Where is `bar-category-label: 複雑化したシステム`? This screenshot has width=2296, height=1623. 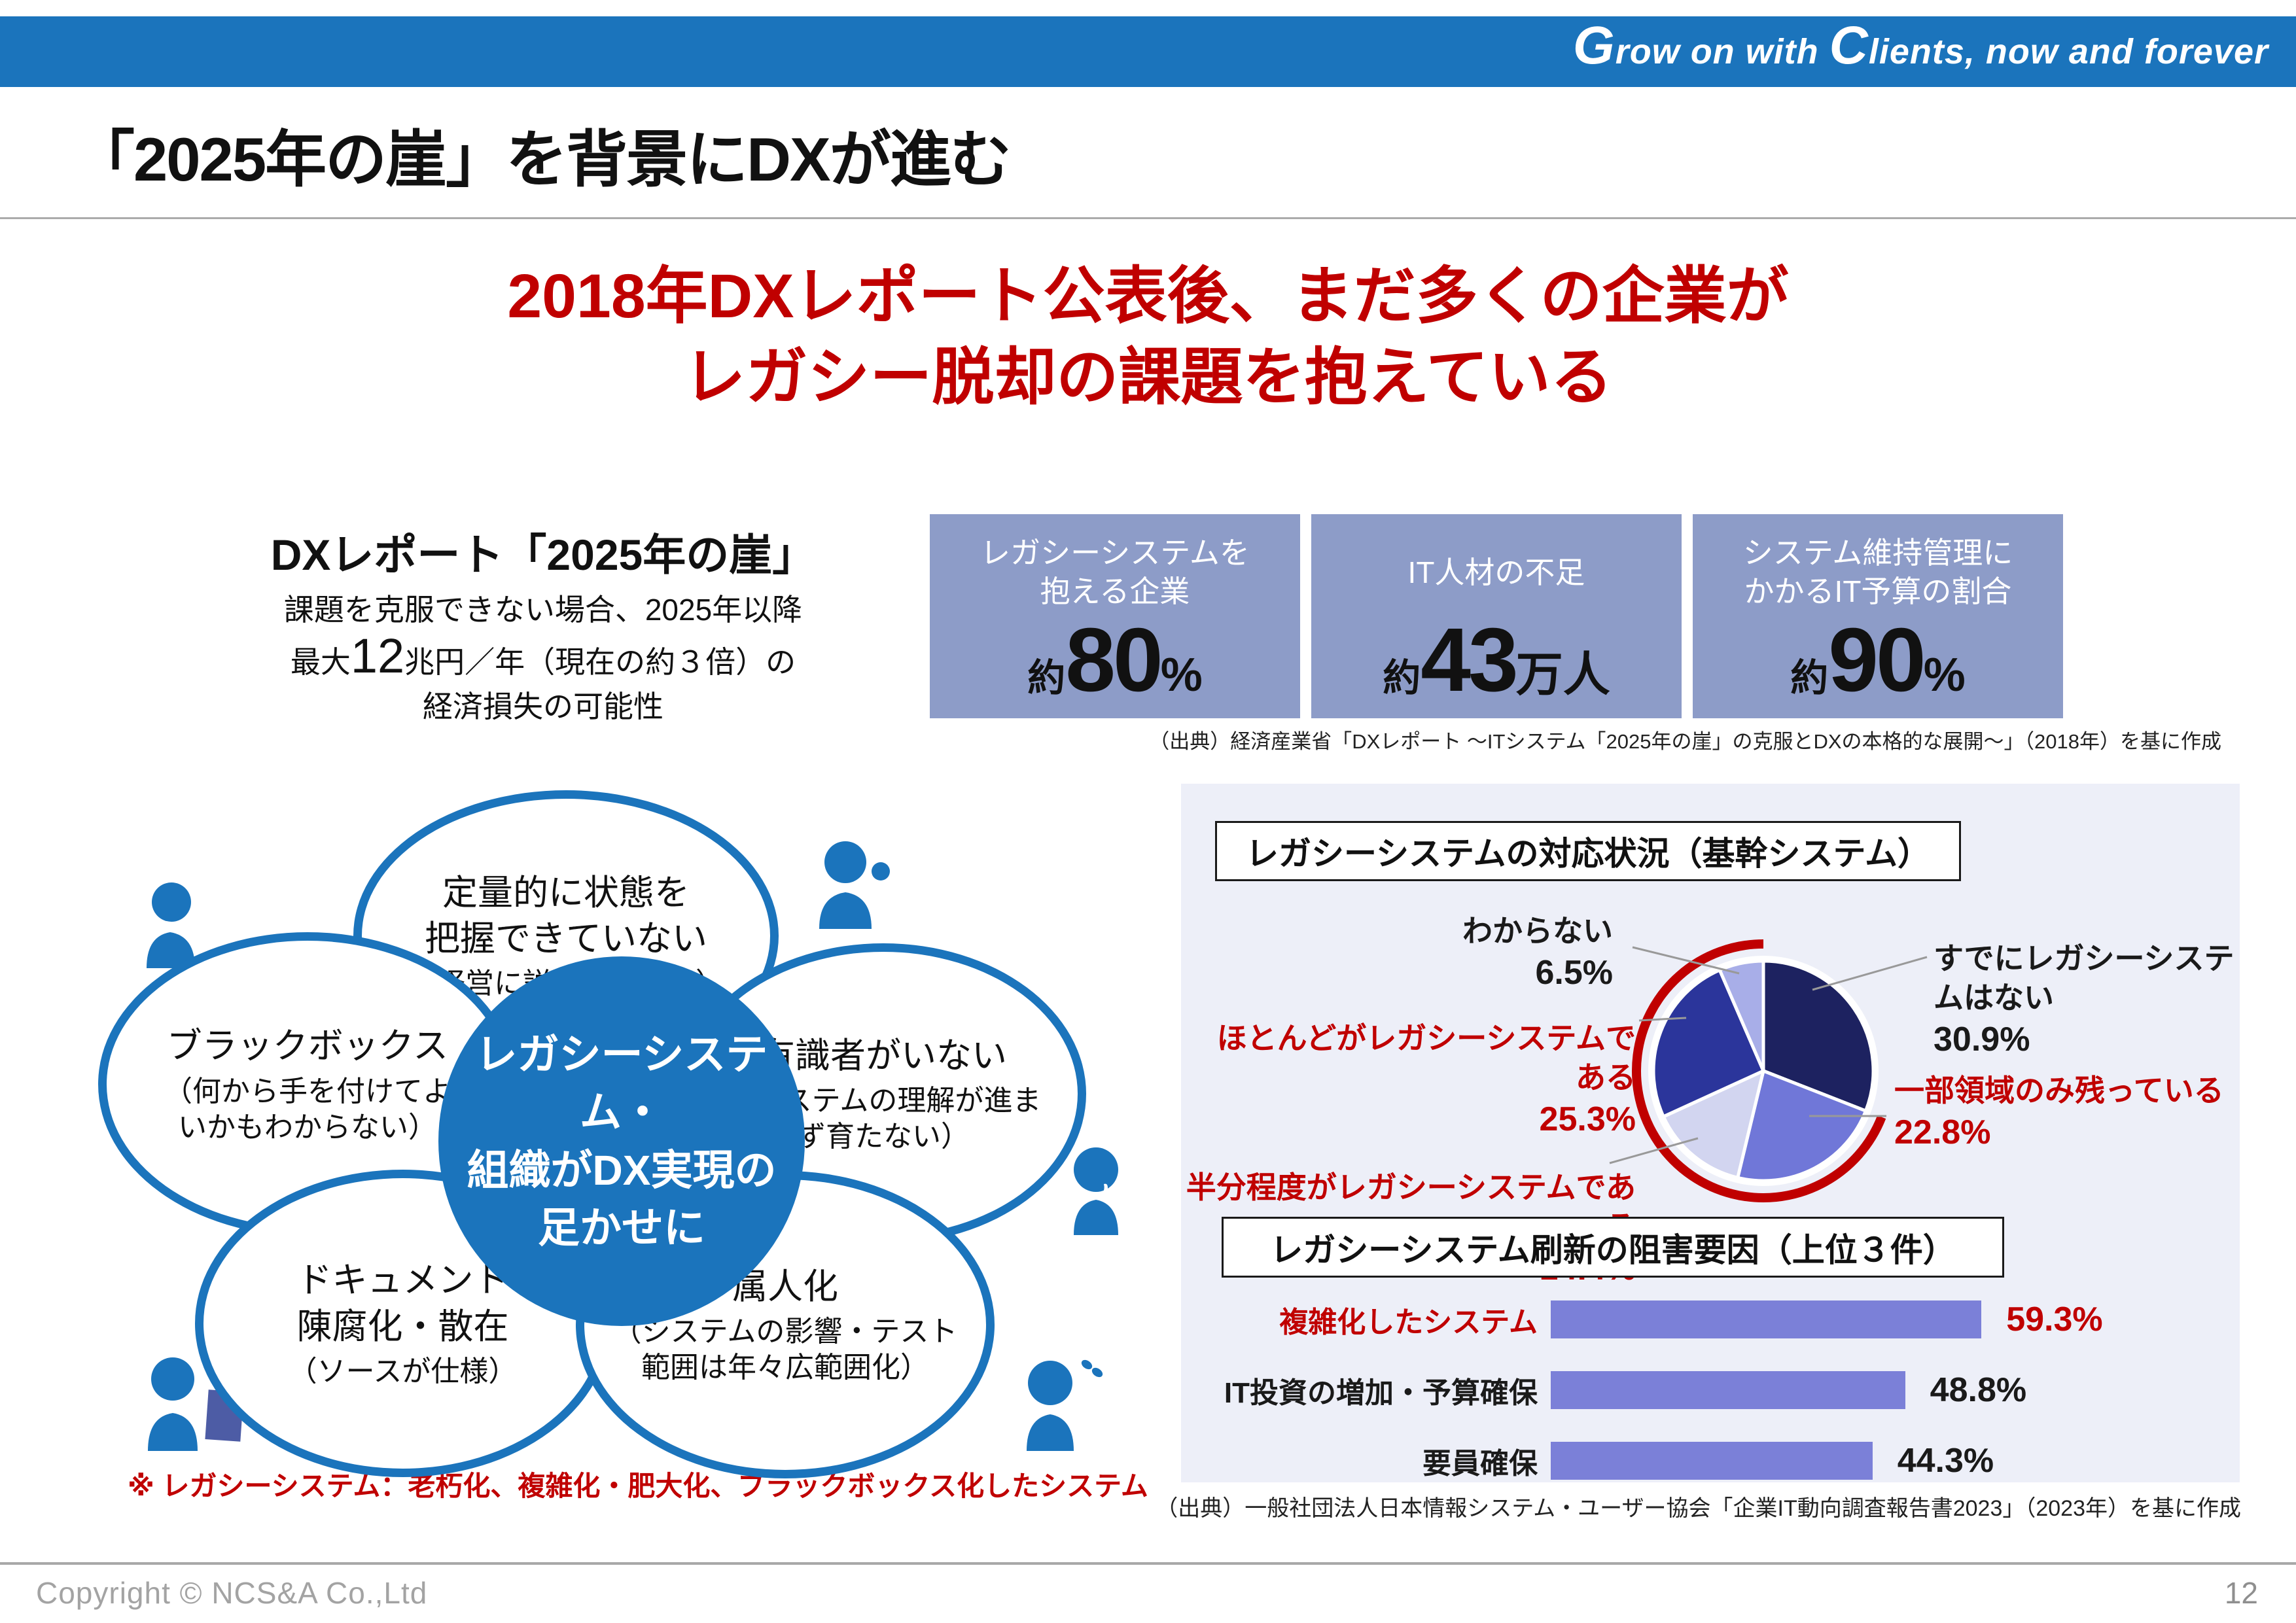 bar-category-label: 複雑化したシステム is located at coordinates (1408, 1322).